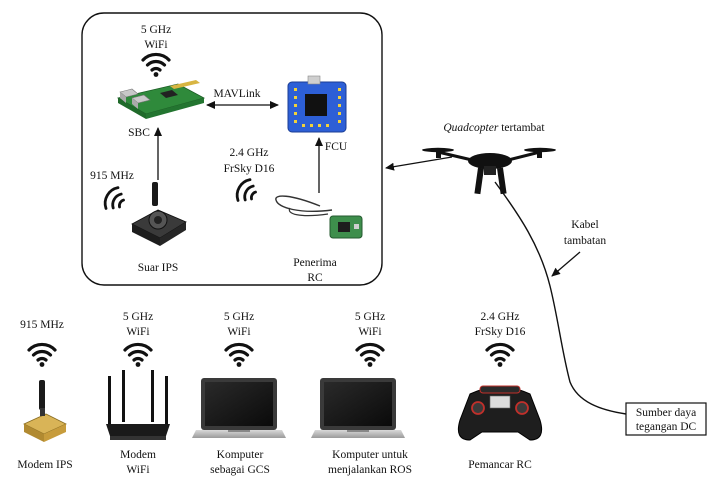 The image size is (720, 493). I want to click on drone-to-onboard-arrow, so click(419, 163).